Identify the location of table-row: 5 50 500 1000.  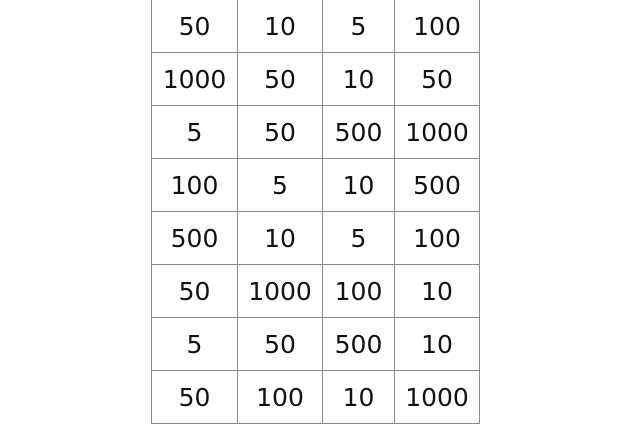
(315, 132).